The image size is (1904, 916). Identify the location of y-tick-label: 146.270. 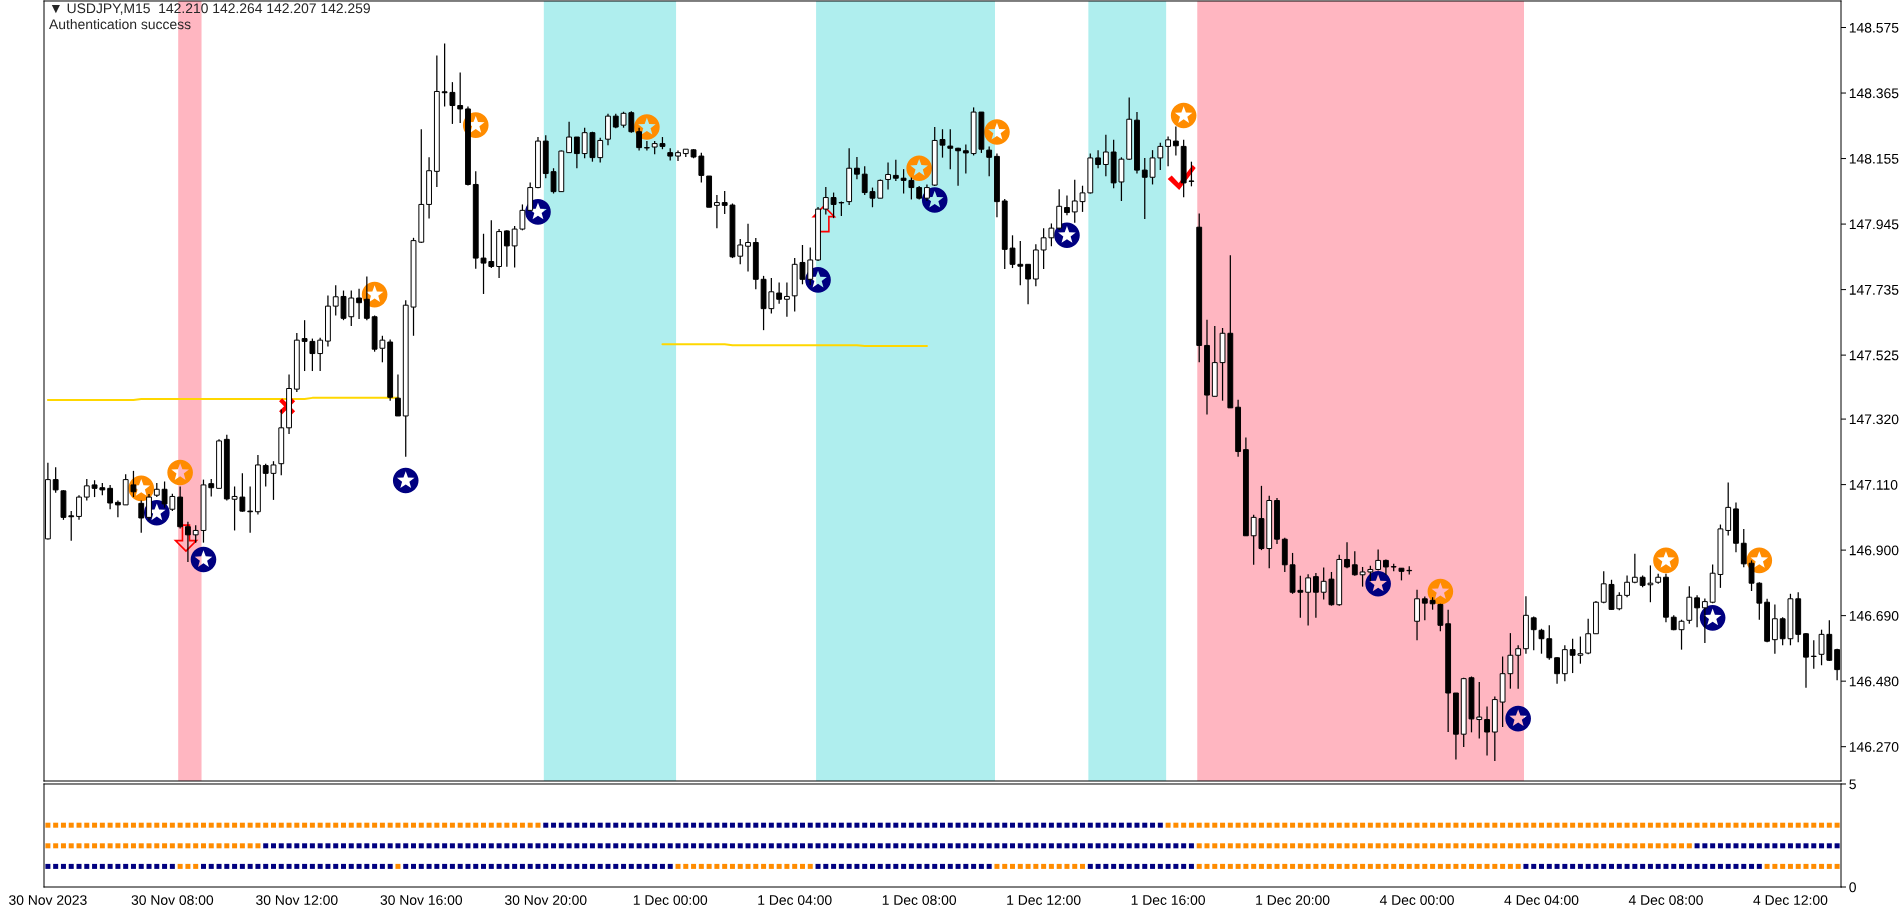
(1874, 747).